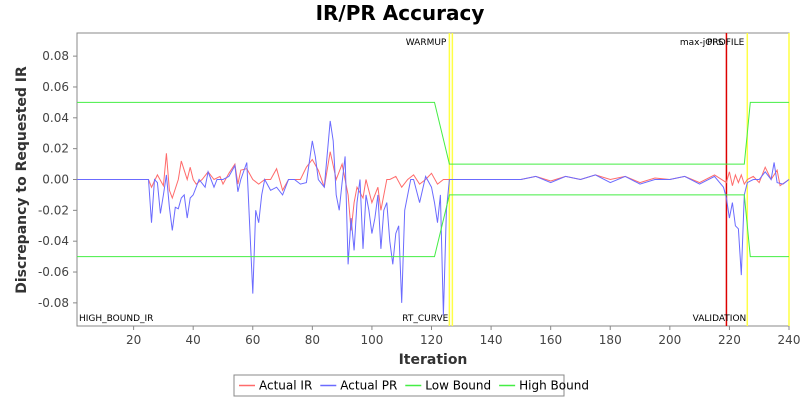 The image size is (800, 400). Describe the element at coordinates (53, 272) in the screenshot. I see `y-tick-label-1: -0.06` at that location.